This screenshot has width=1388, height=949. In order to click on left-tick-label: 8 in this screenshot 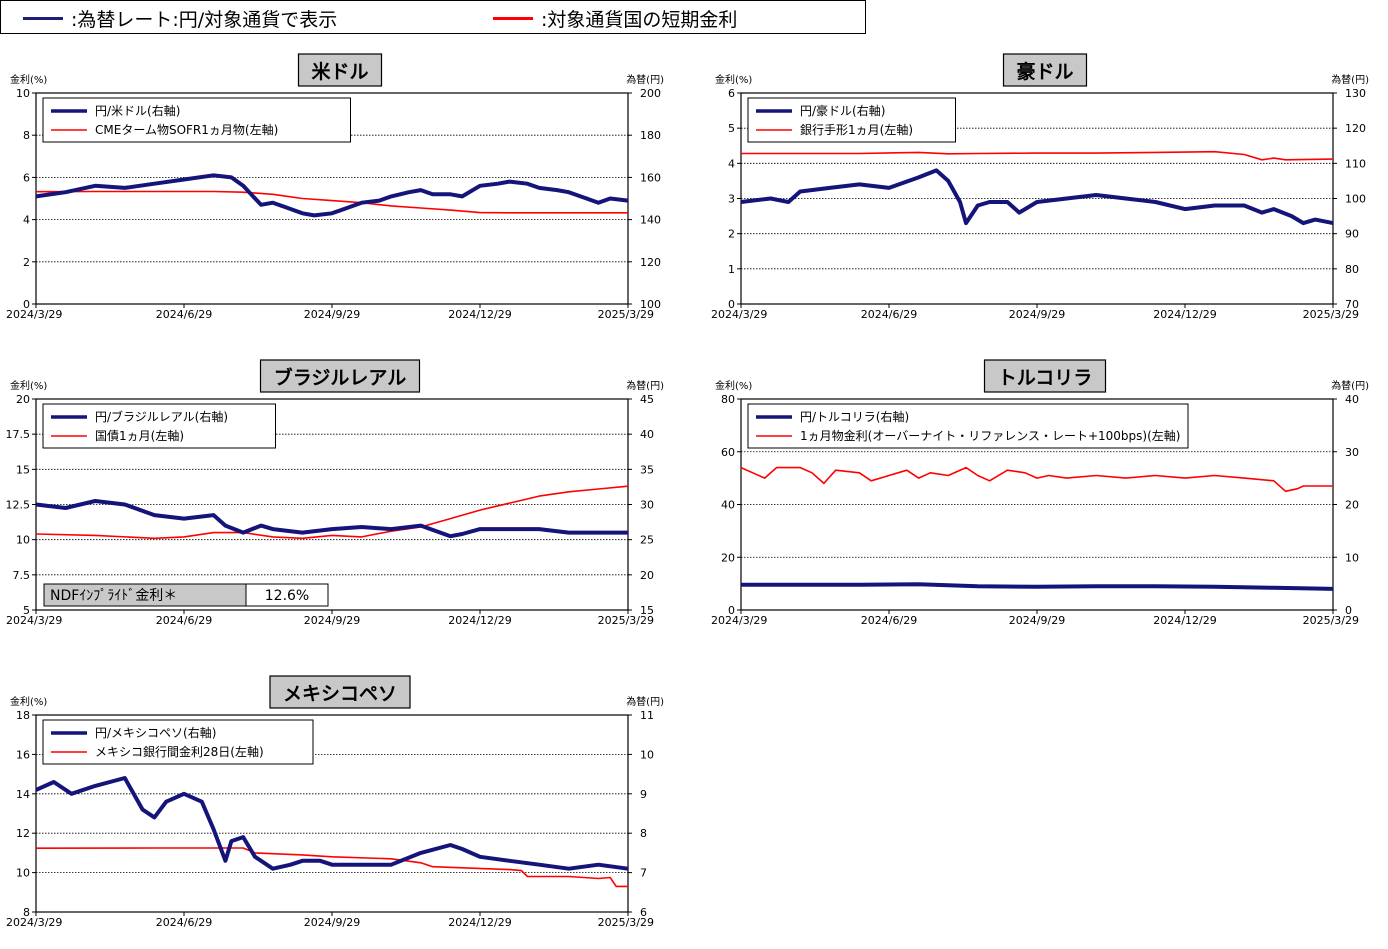, I will do `click(26, 912)`.